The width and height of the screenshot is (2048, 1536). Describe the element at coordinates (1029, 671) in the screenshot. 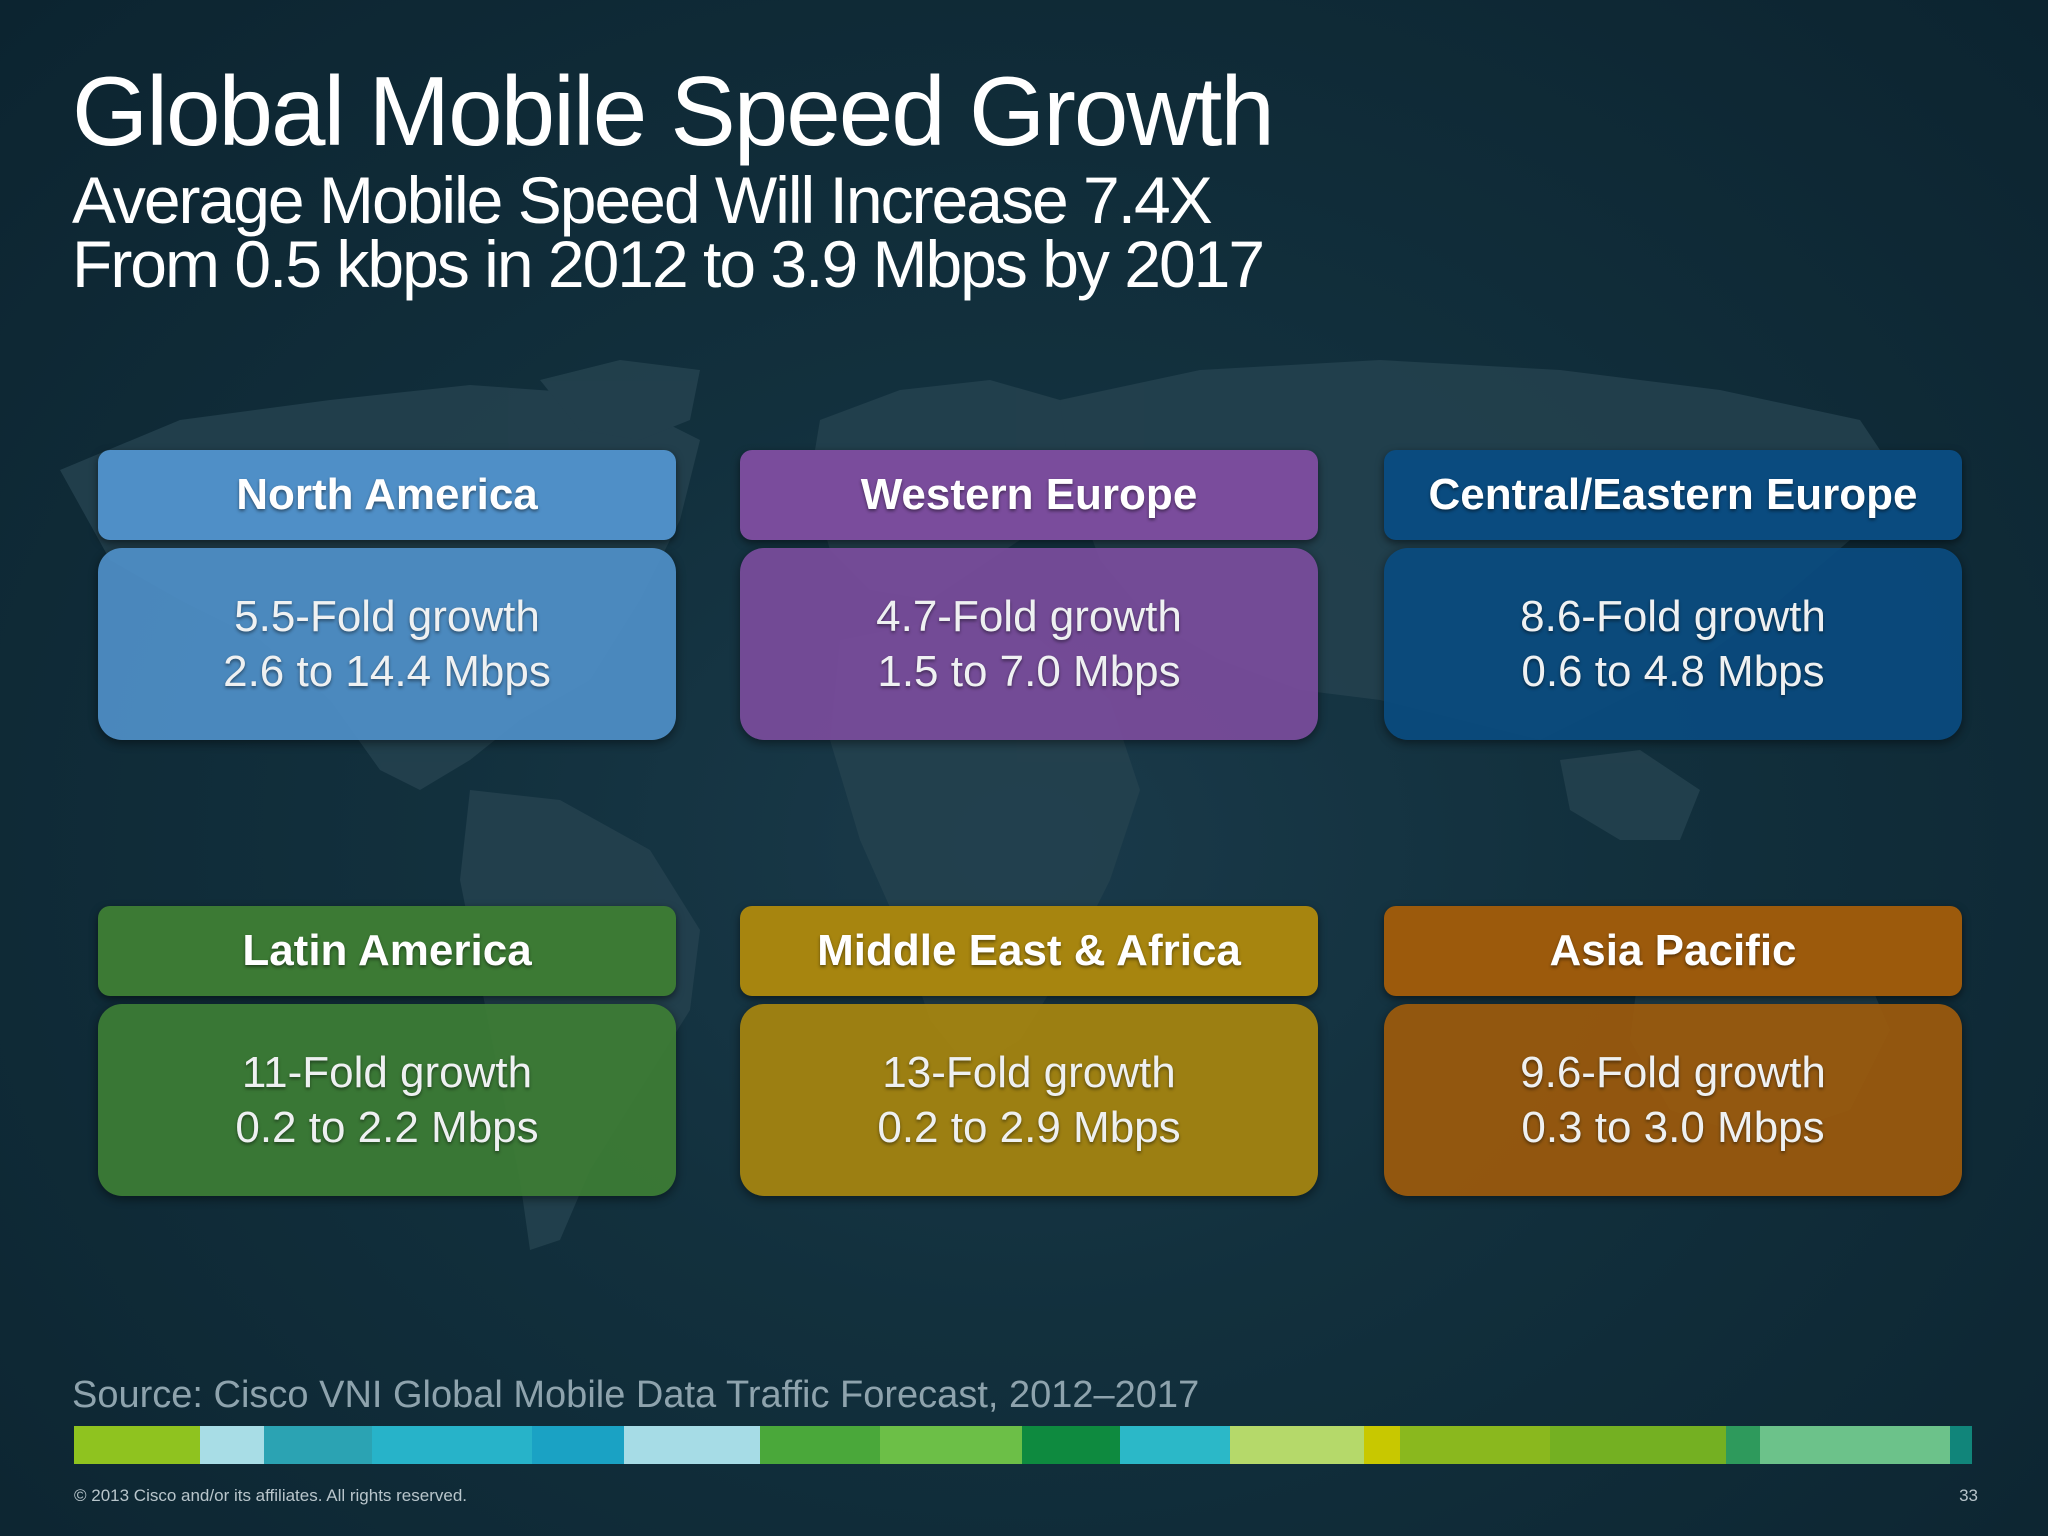

I see `region-speeds: 1.5 to 7.0 Mbps` at that location.